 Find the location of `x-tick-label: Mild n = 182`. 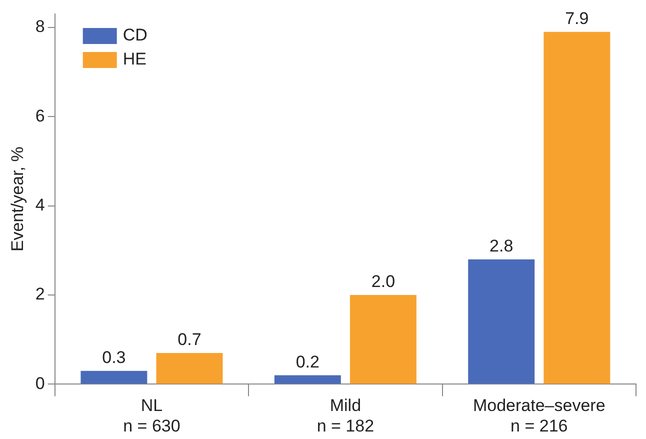

x-tick-label: Mild n = 182 is located at coordinates (345, 416).